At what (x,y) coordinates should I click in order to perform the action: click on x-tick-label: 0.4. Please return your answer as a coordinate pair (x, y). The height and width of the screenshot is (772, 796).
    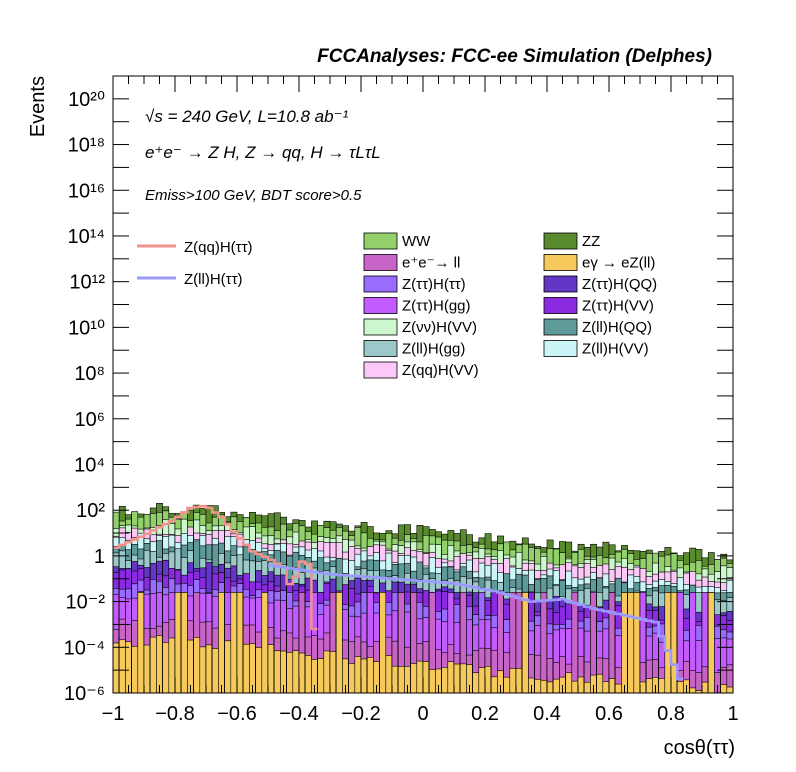
    Looking at the image, I should click on (547, 714).